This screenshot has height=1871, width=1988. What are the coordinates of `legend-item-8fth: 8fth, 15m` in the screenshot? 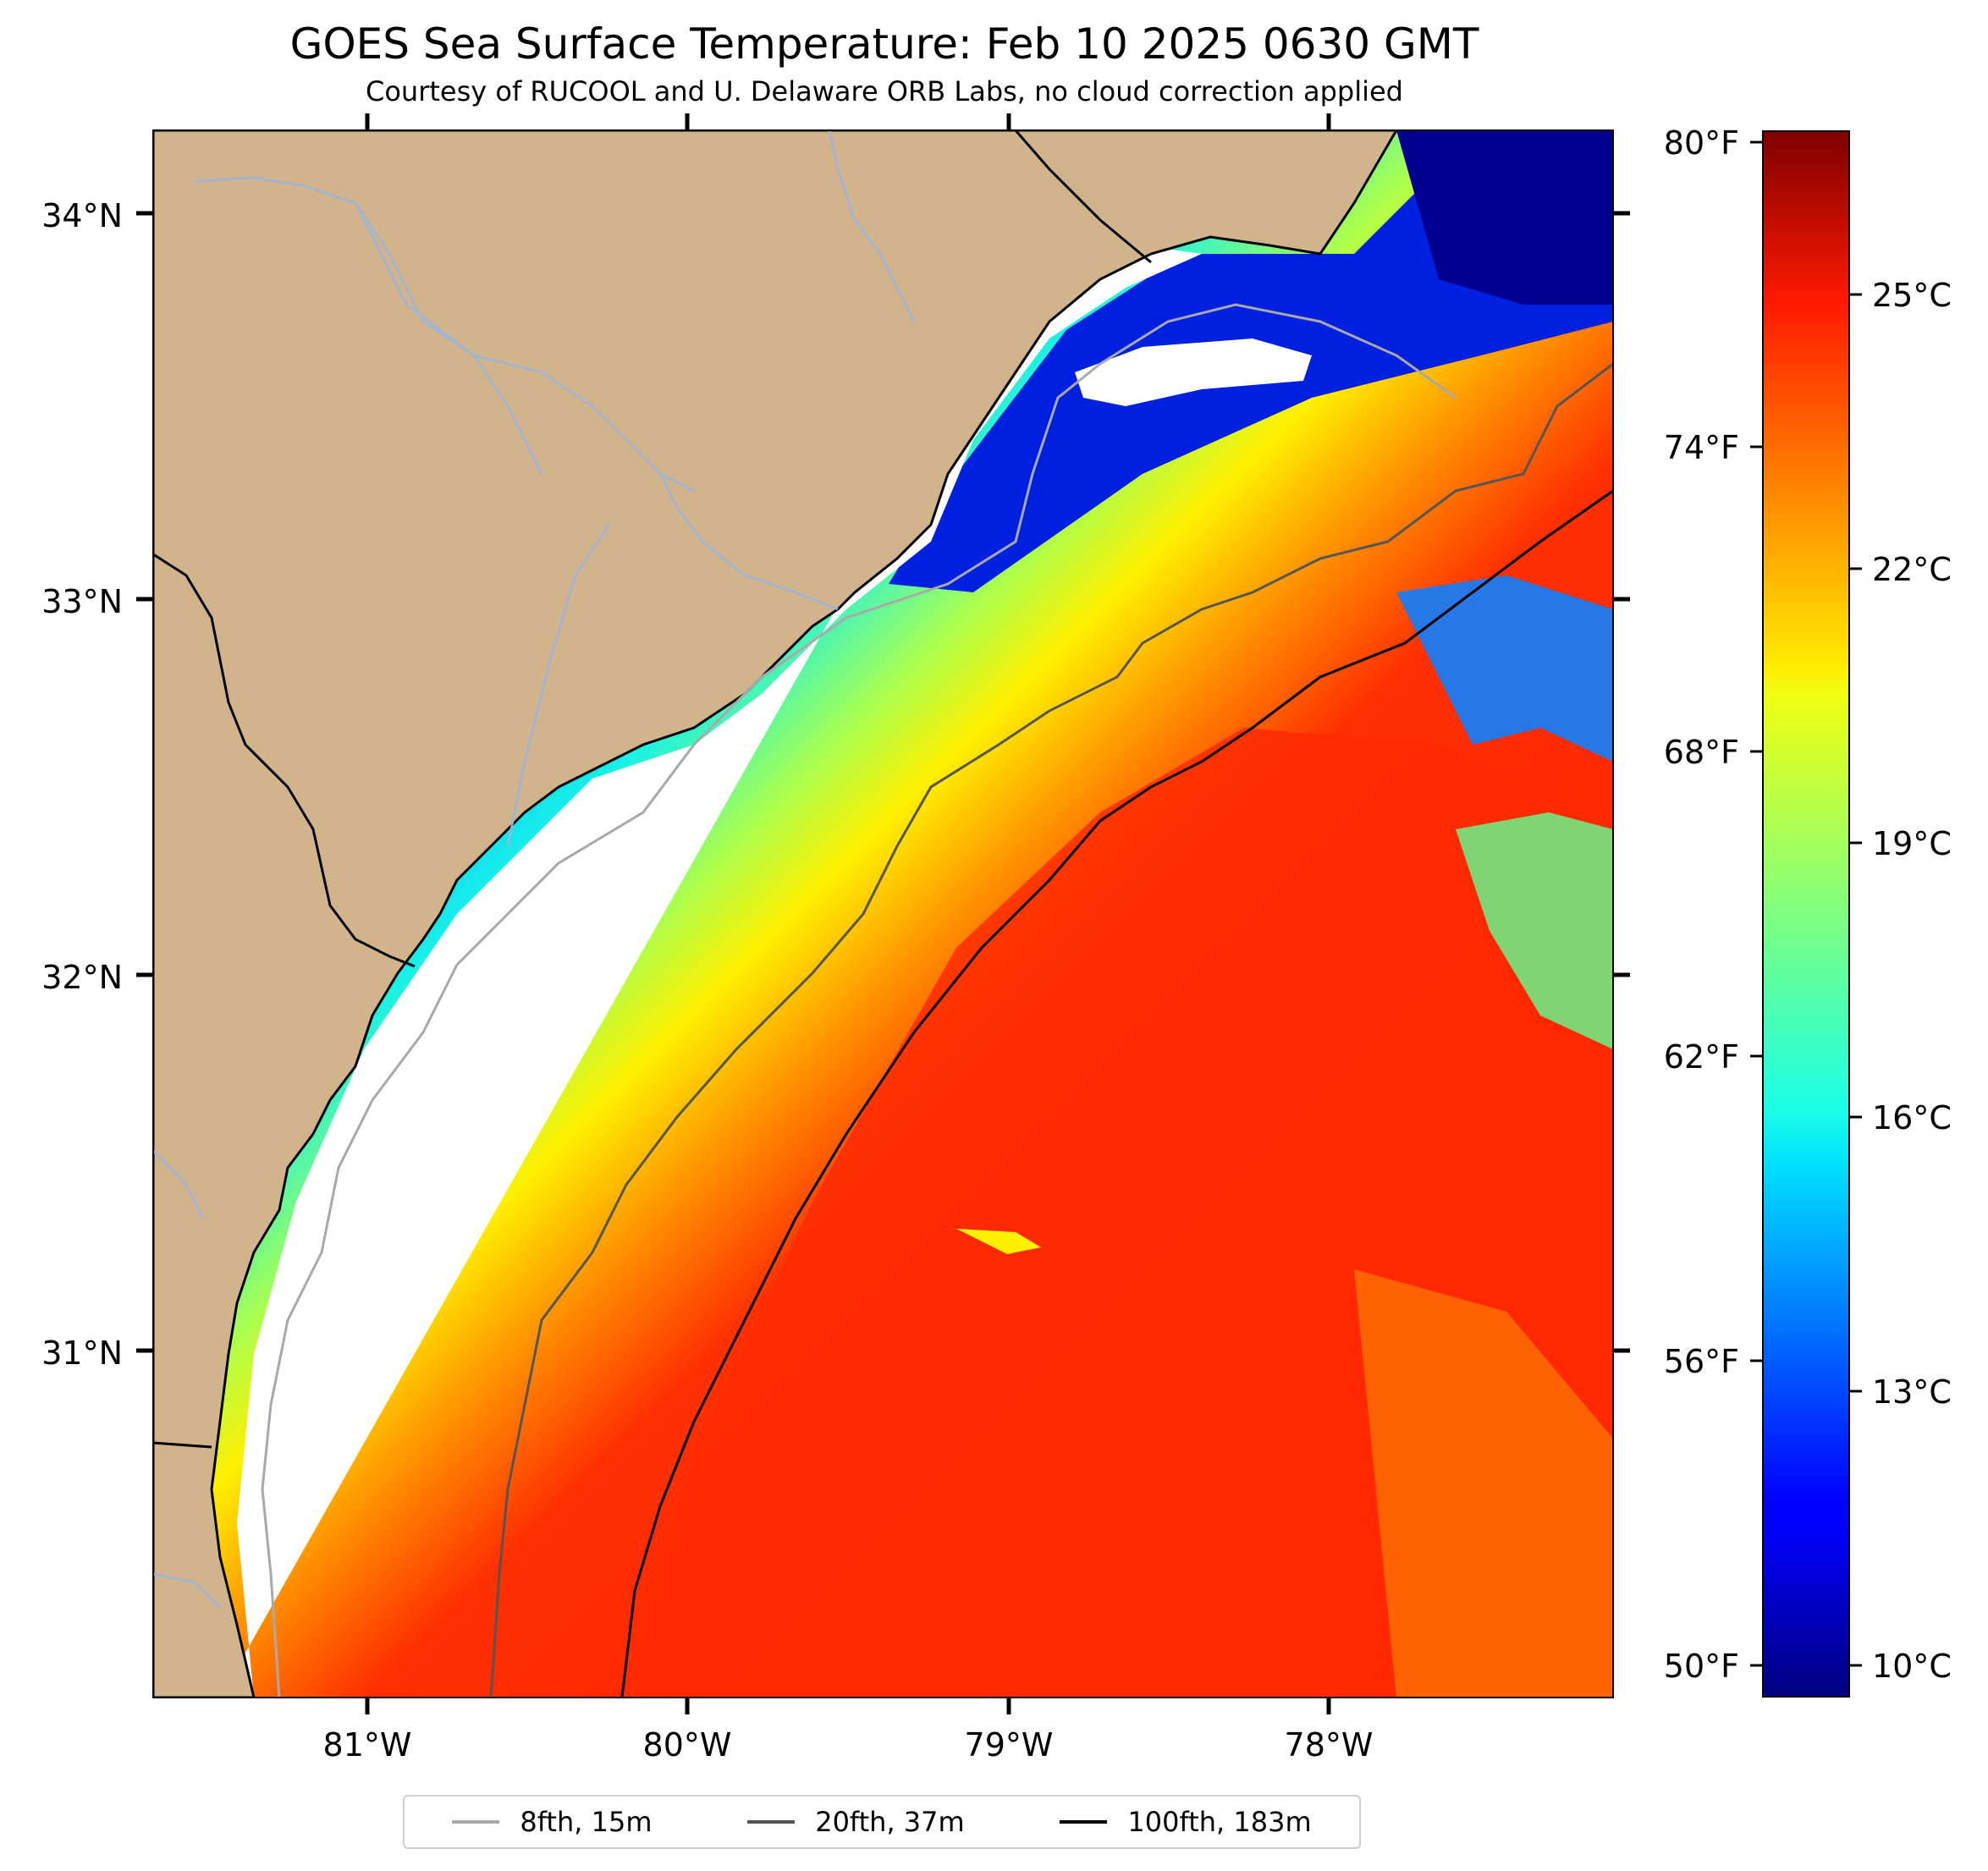 It's located at (552, 1822).